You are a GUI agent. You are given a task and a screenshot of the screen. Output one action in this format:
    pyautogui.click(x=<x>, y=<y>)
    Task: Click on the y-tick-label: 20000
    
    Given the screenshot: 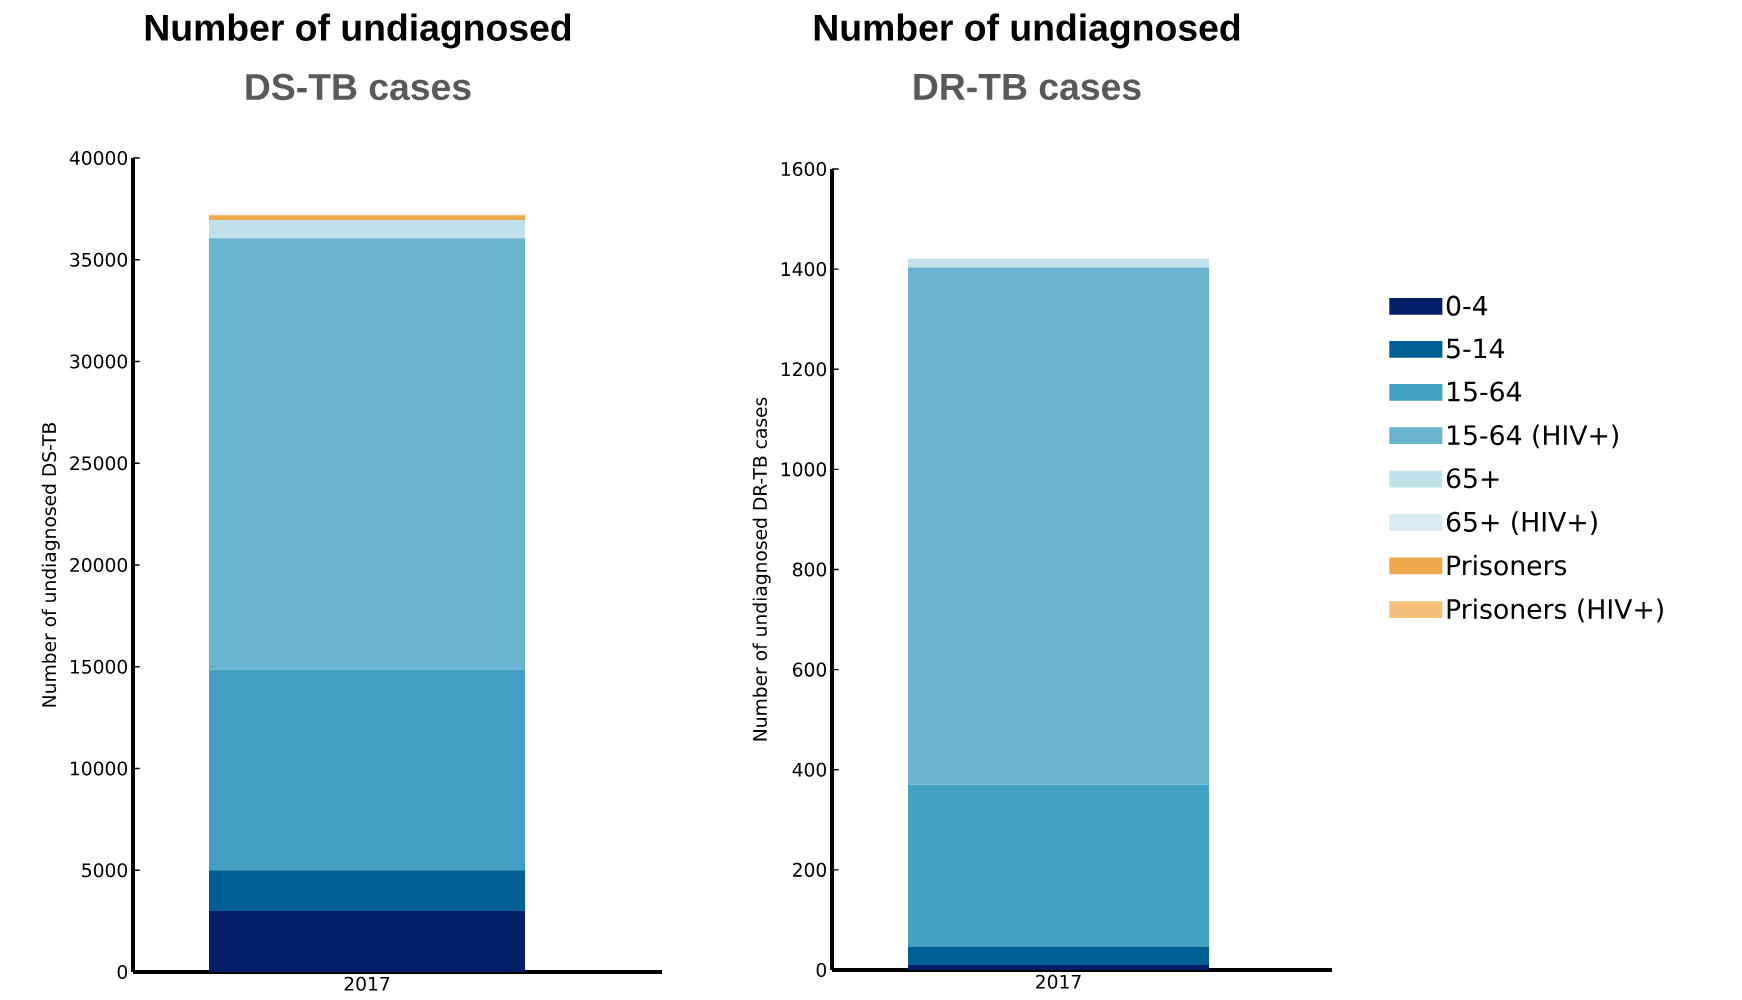 What is the action you would take?
    pyautogui.click(x=99, y=565)
    